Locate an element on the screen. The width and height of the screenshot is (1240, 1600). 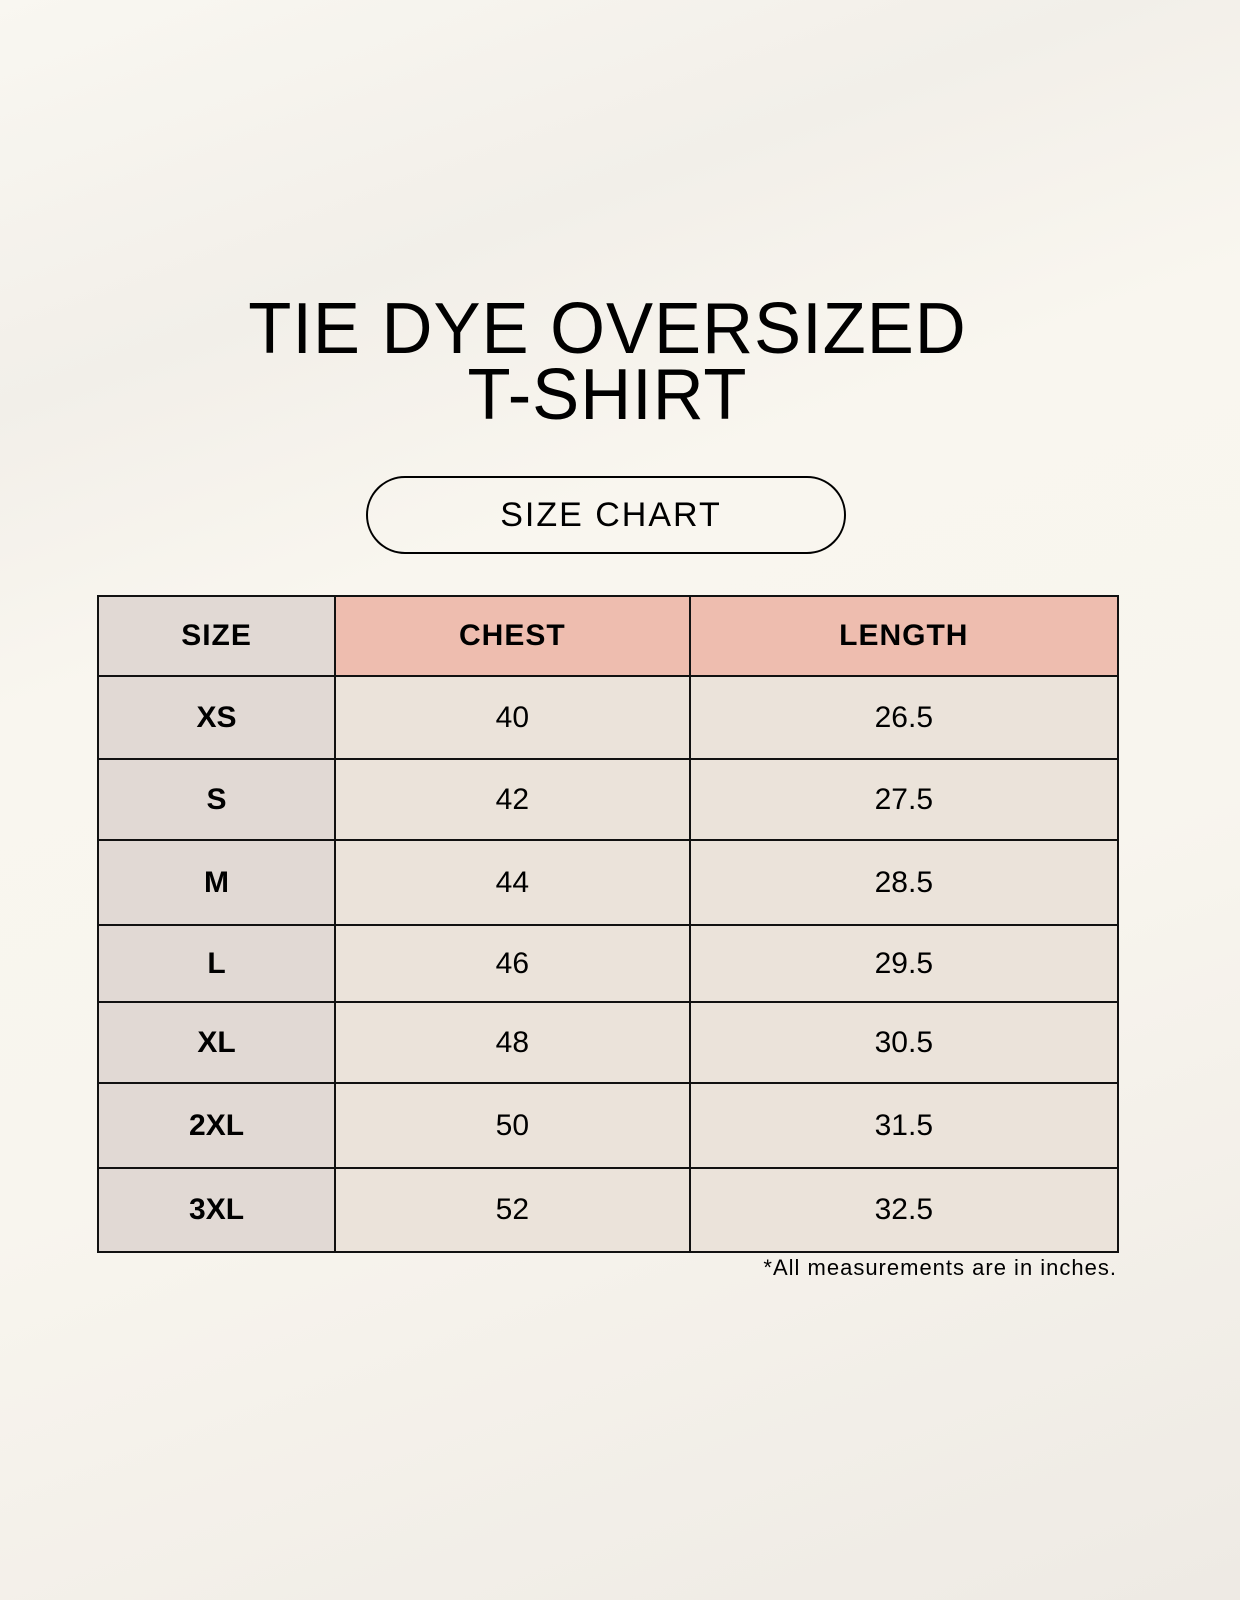
chest-cell: 40 is located at coordinates (512, 717).